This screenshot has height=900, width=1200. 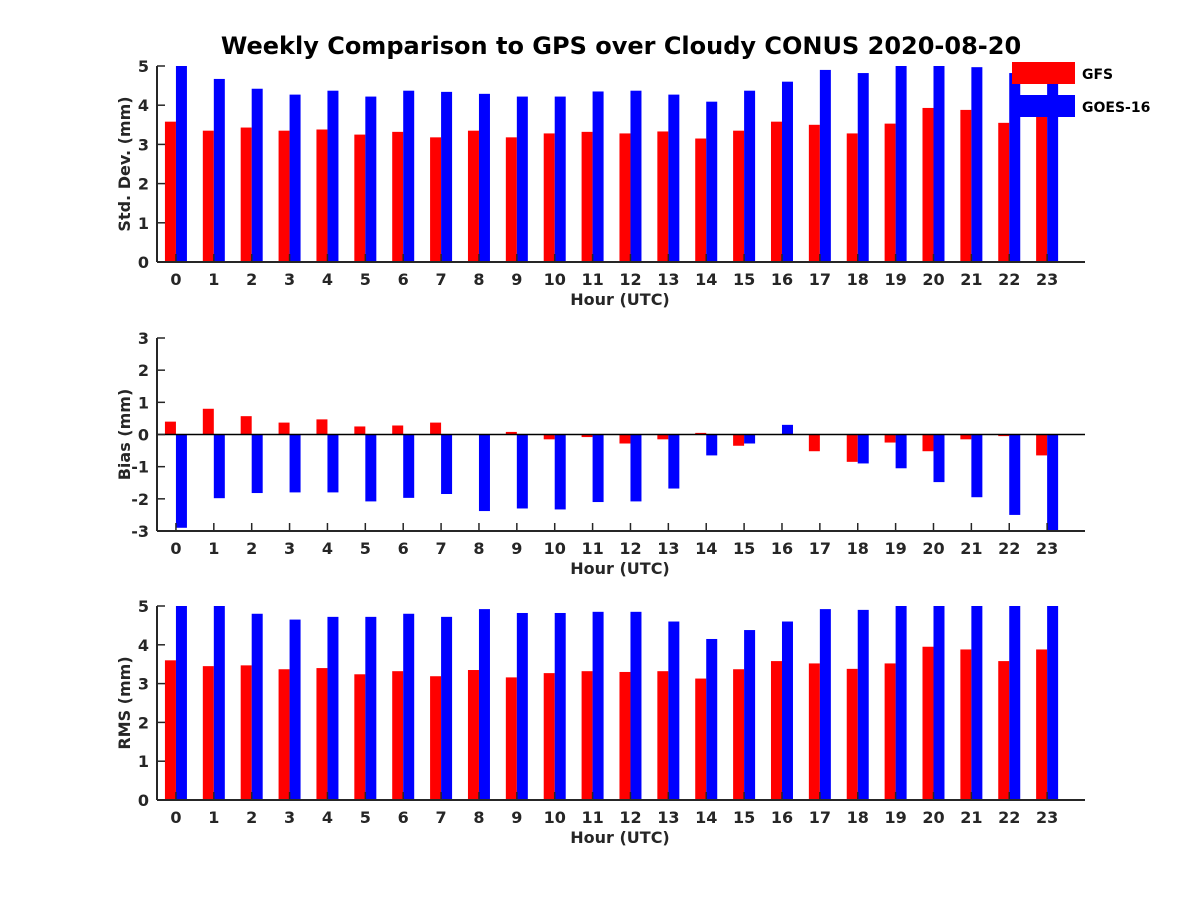 I want to click on x-tick-label-bias-8: 8, so click(x=478, y=548).